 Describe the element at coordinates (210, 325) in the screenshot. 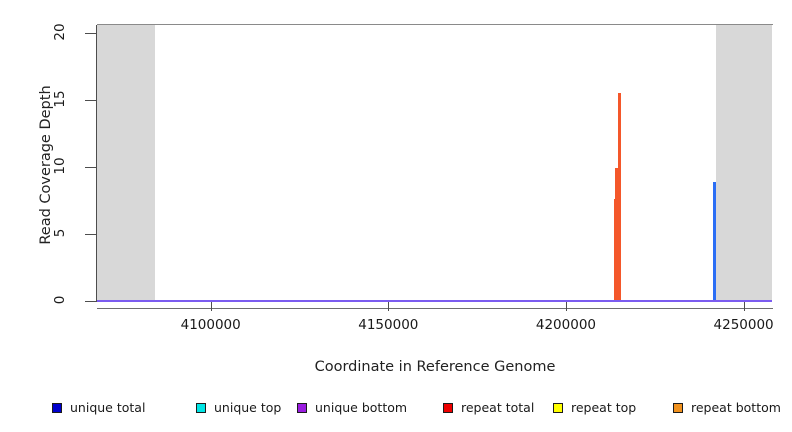

I see `x-tick-label: 4100000` at that location.